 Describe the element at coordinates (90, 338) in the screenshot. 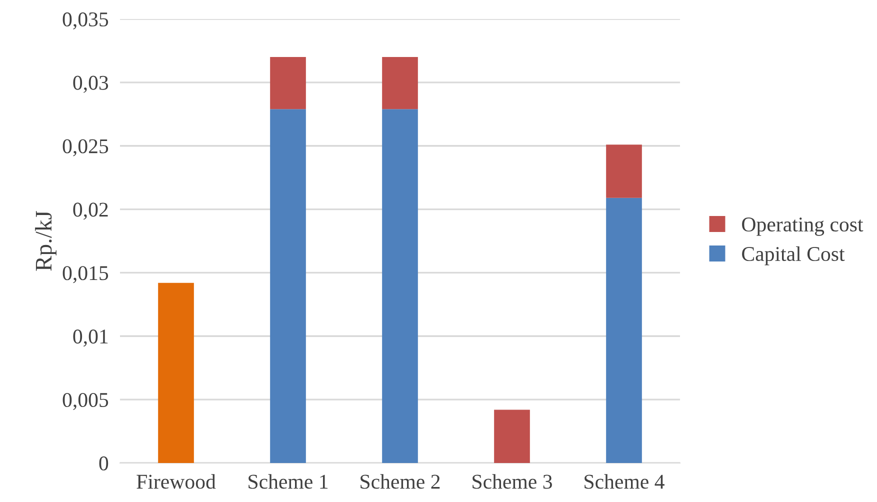

I see `y-tick-label: 0,01` at that location.